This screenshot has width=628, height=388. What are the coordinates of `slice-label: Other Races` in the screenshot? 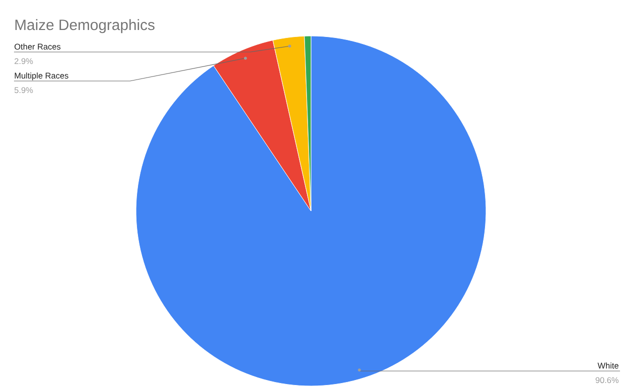 It's located at (37, 46).